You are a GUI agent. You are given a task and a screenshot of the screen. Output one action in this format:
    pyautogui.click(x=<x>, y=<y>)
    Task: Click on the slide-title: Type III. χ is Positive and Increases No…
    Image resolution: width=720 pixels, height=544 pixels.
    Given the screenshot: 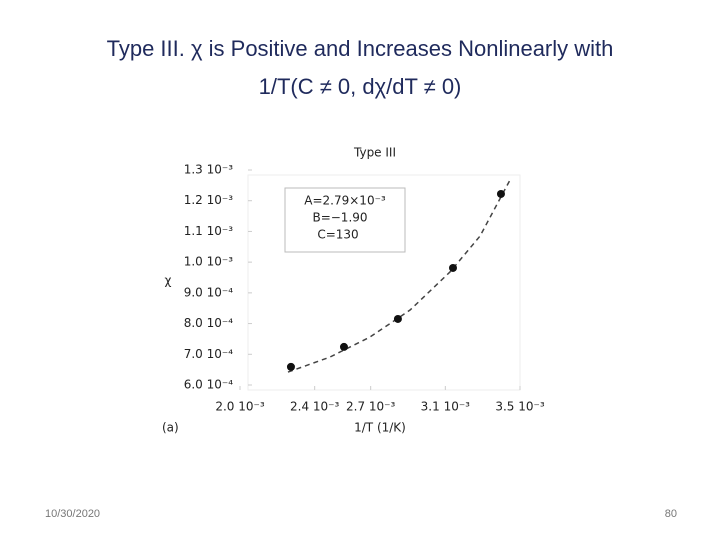 What is the action you would take?
    pyautogui.click(x=360, y=48)
    